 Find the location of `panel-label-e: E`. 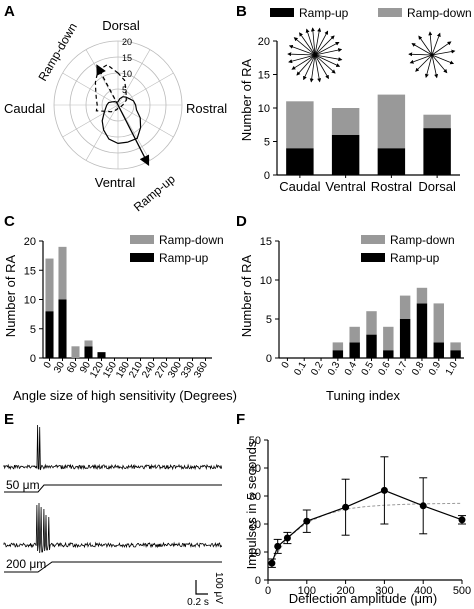

panel-label-e: E is located at coordinates (9, 419).